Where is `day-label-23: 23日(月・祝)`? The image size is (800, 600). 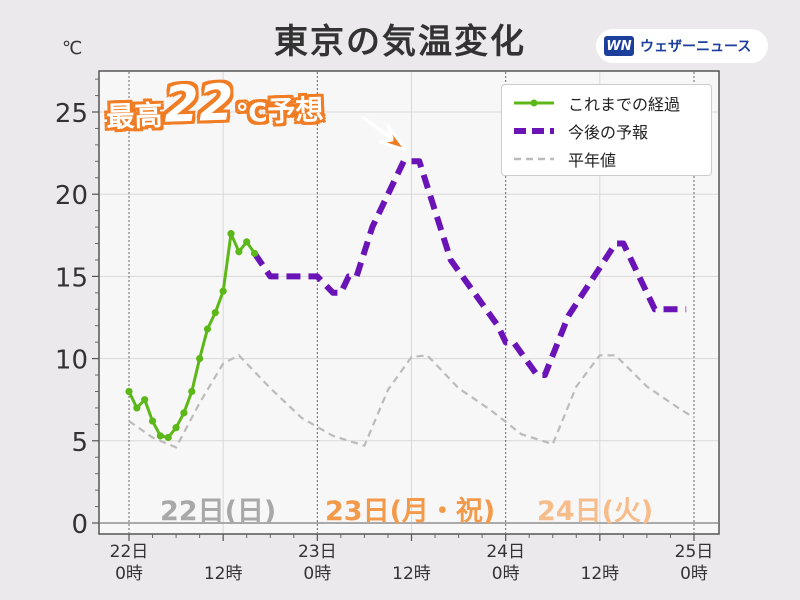
day-label-23: 23日(月・祝) is located at coordinates (410, 511).